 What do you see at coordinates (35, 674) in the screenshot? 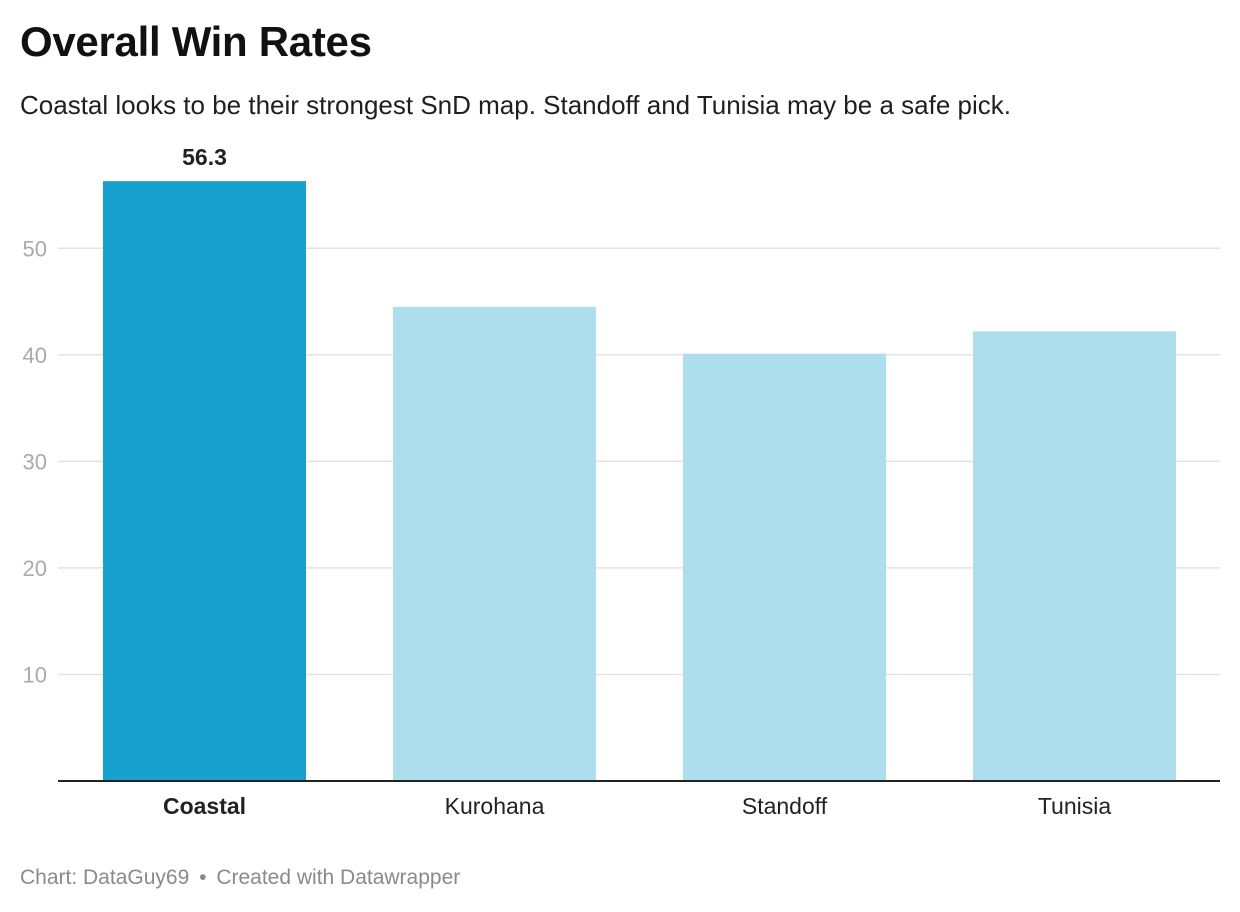
I see `y-tick-label: 10` at bounding box center [35, 674].